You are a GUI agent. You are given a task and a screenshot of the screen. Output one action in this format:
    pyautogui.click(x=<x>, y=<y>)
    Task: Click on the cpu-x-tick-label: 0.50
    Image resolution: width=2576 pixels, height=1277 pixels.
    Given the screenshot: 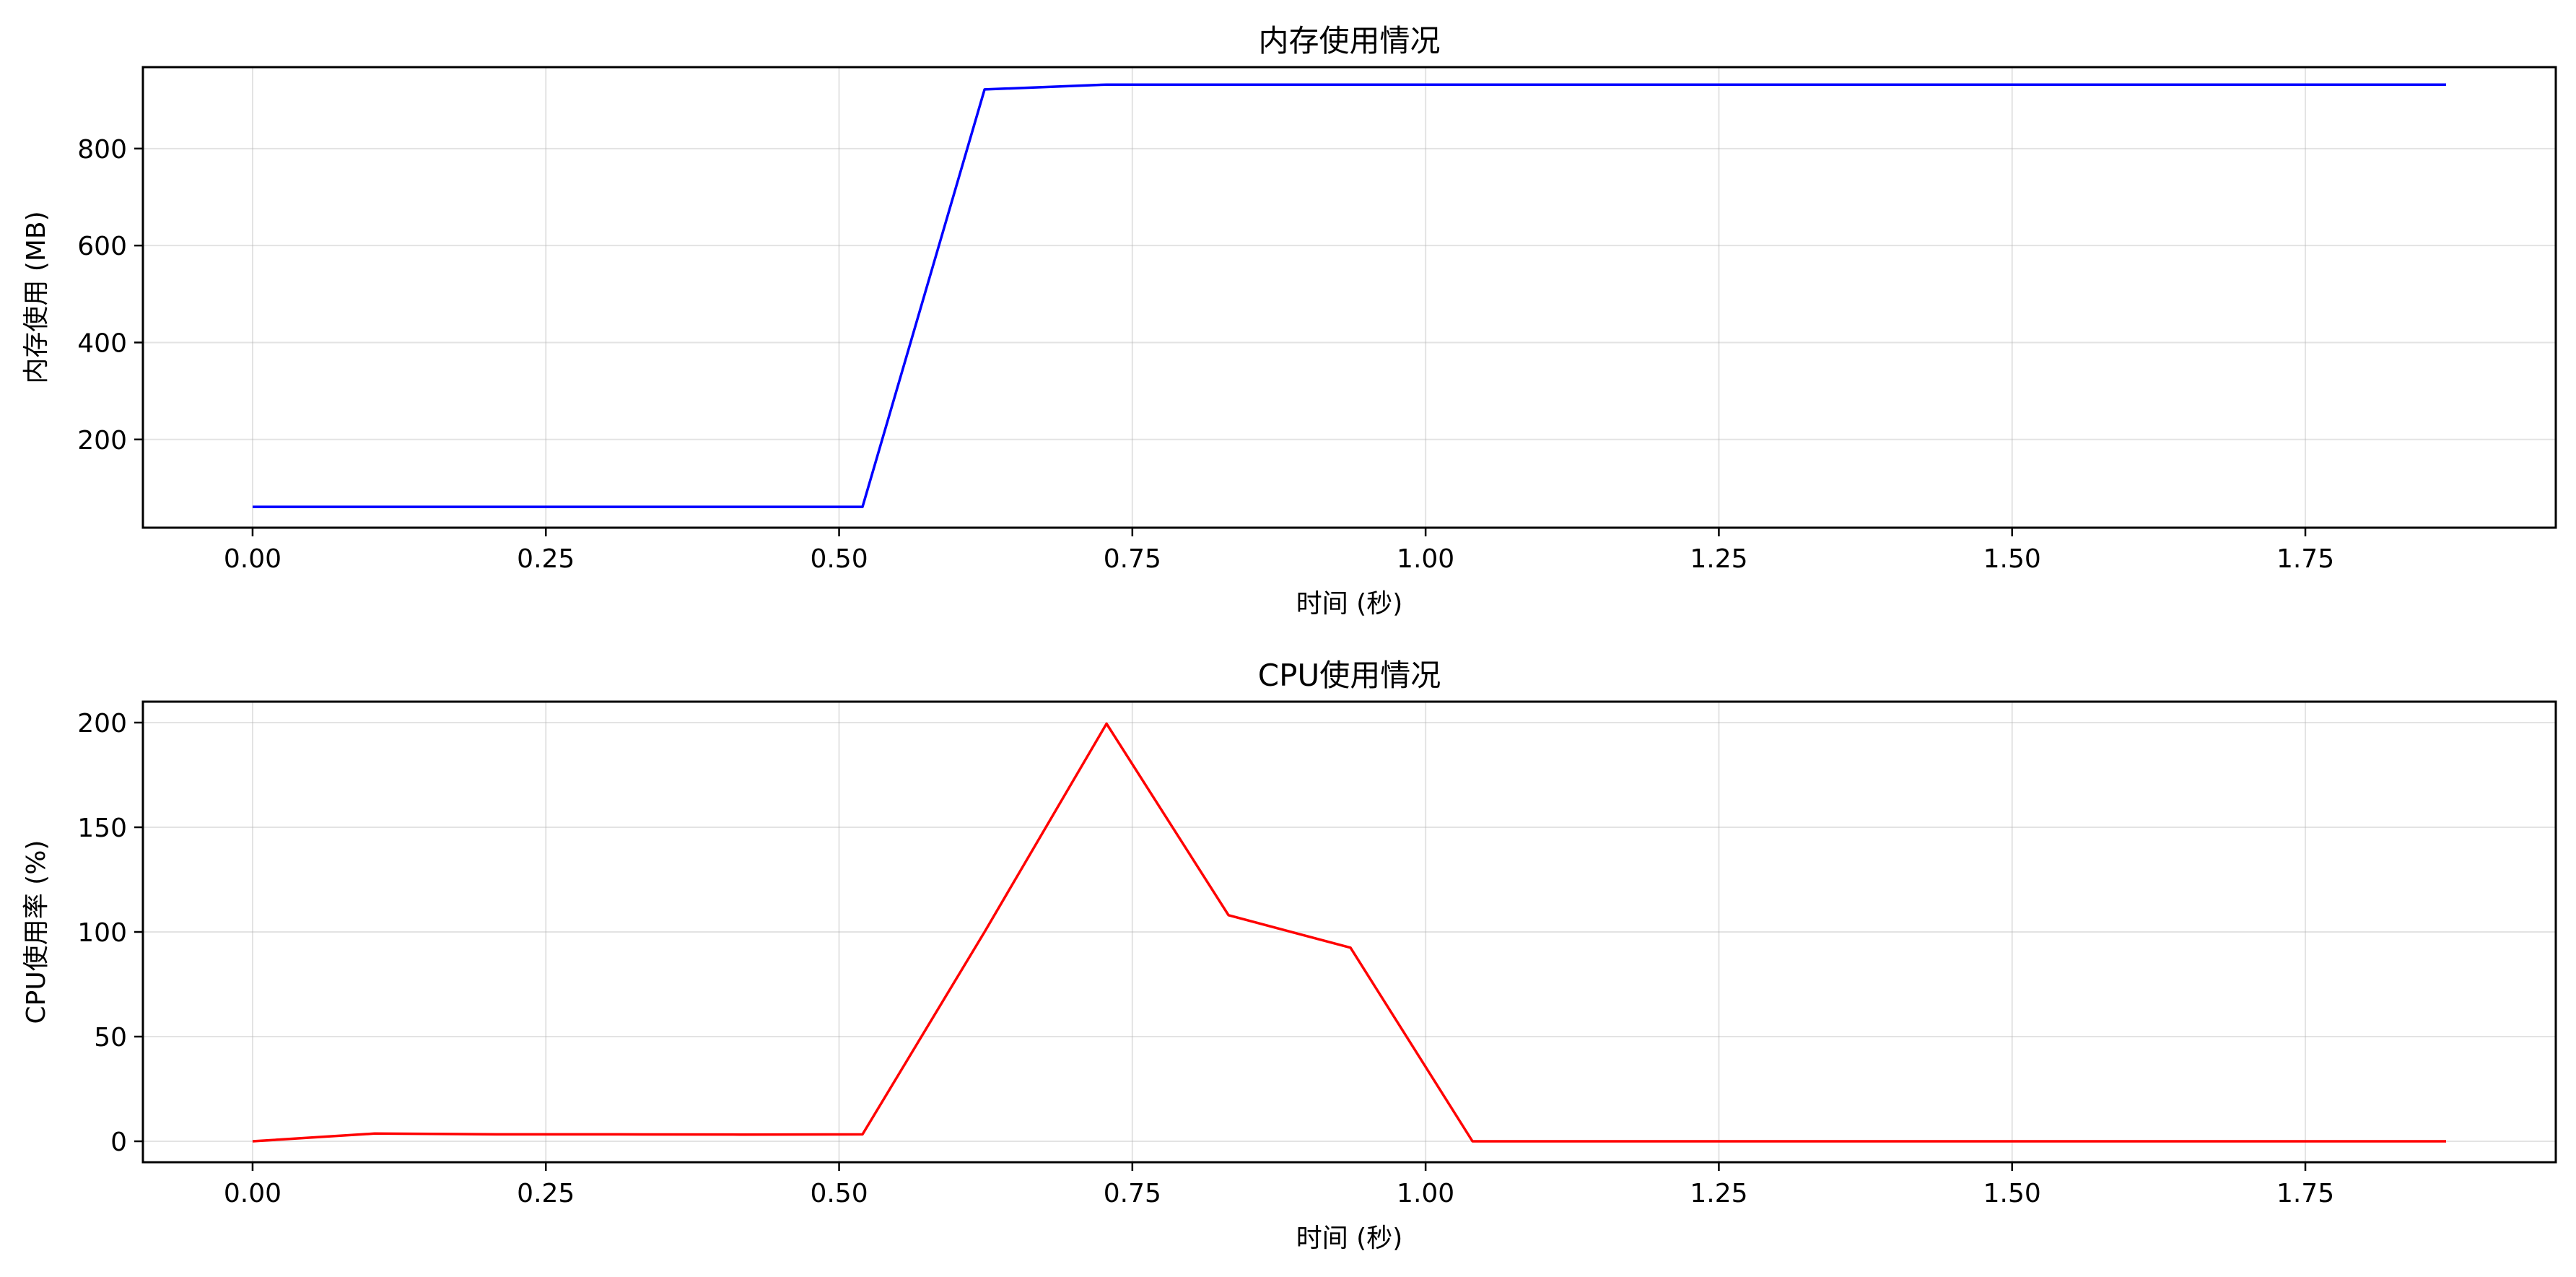 What is the action you would take?
    pyautogui.click(x=839, y=1193)
    